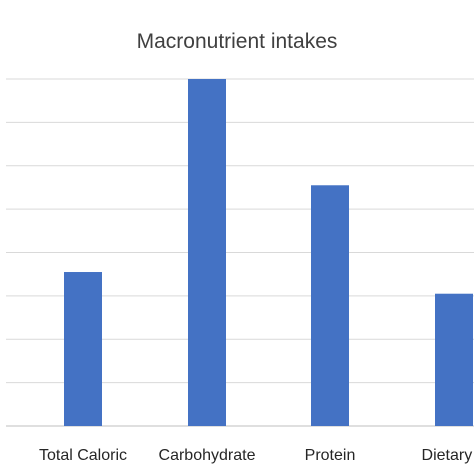  What do you see at coordinates (448, 455) in the screenshot?
I see `x-tick-label: Dietary F` at bounding box center [448, 455].